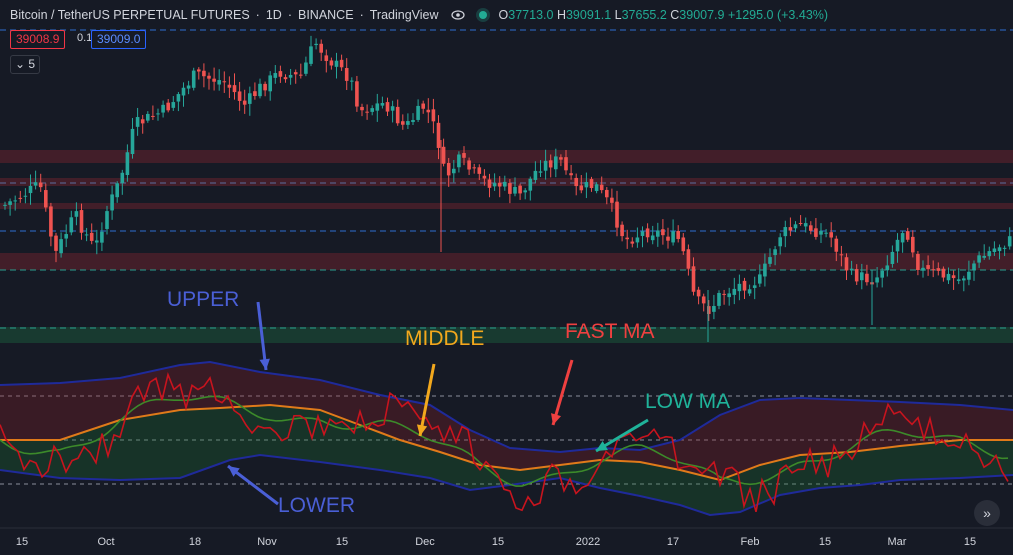 Image resolution: width=1013 pixels, height=555 pixels. What do you see at coordinates (130, 15) in the screenshot?
I see `symbol-title: Bitcoin / TetherUS PERPETUAL FUTURES` at bounding box center [130, 15].